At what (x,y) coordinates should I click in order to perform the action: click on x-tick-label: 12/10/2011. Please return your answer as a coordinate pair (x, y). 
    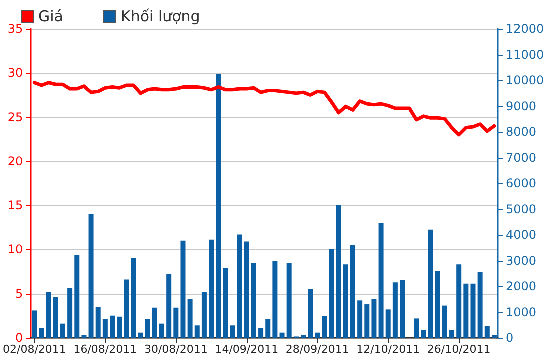
    Looking at the image, I should click on (388, 349).